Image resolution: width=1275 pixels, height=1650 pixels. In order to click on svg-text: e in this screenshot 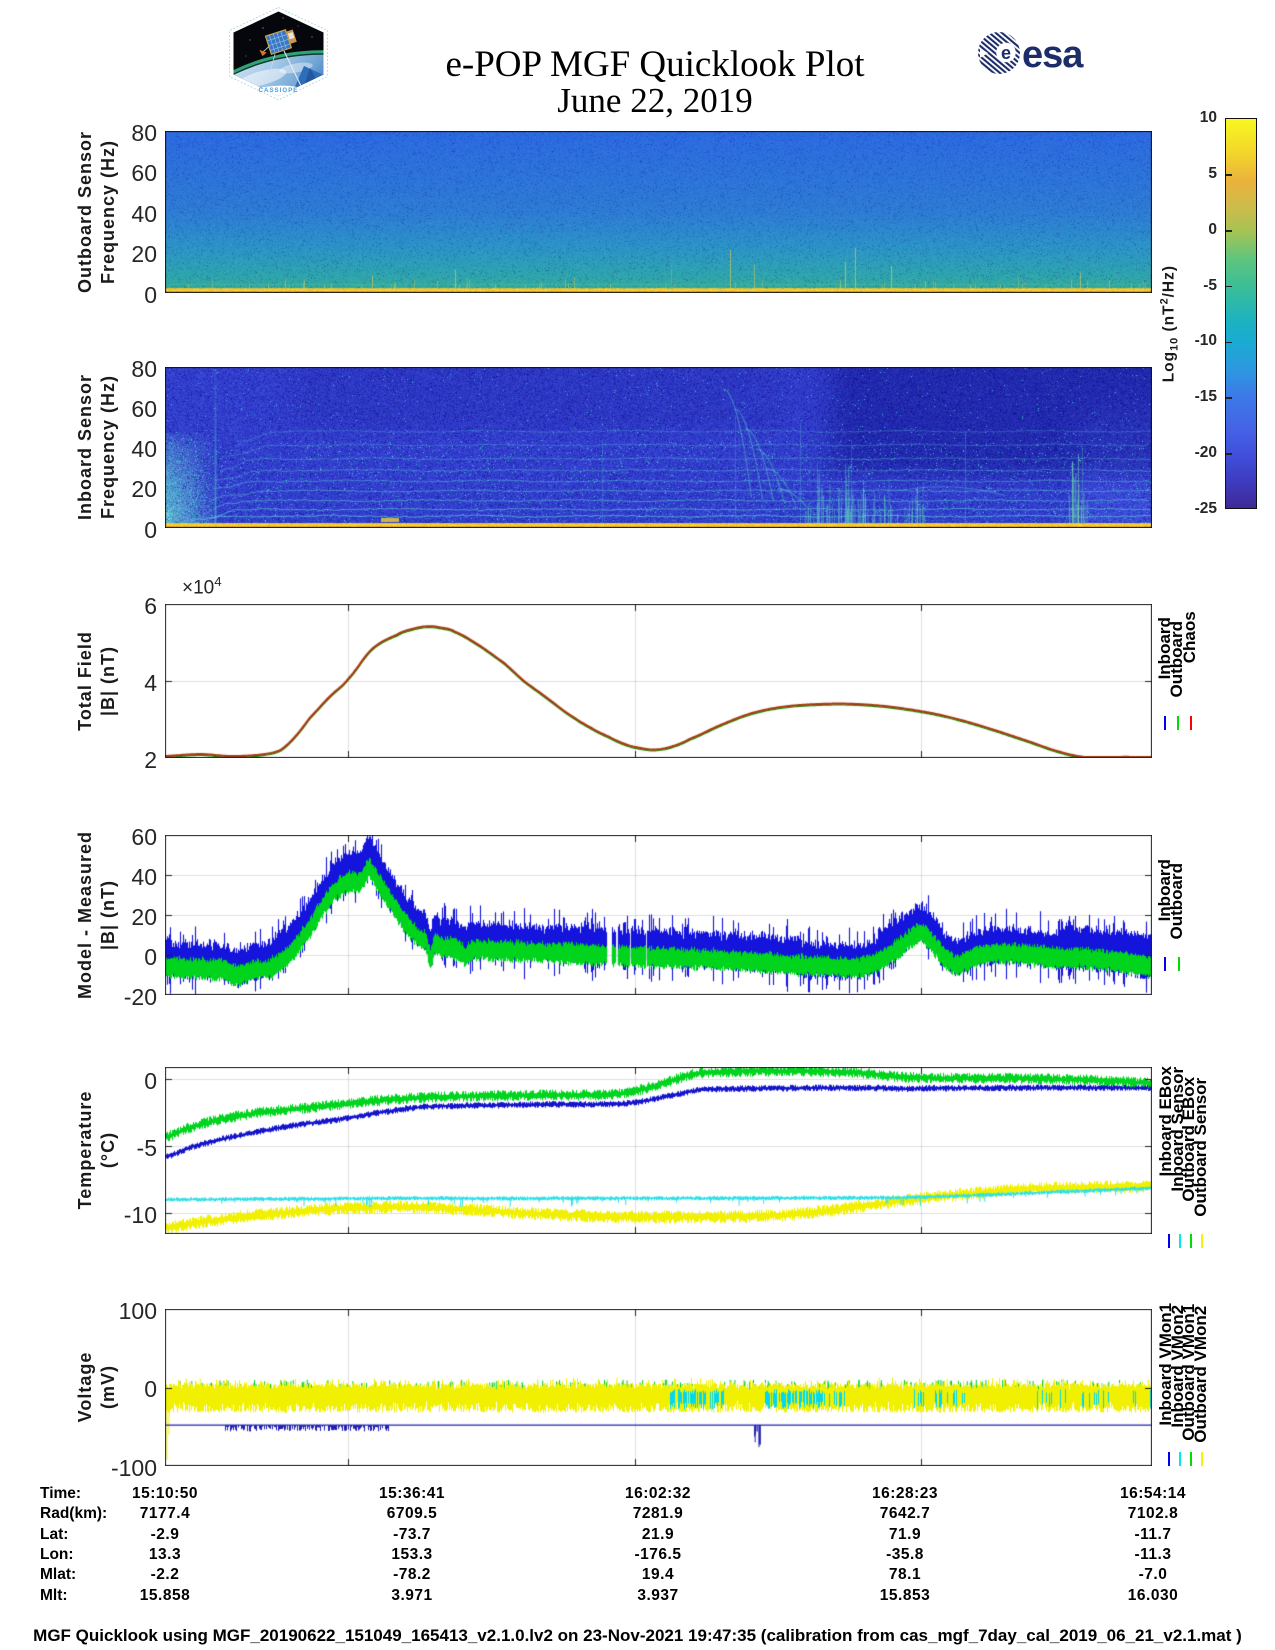, I will do `click(1006, 53)`.